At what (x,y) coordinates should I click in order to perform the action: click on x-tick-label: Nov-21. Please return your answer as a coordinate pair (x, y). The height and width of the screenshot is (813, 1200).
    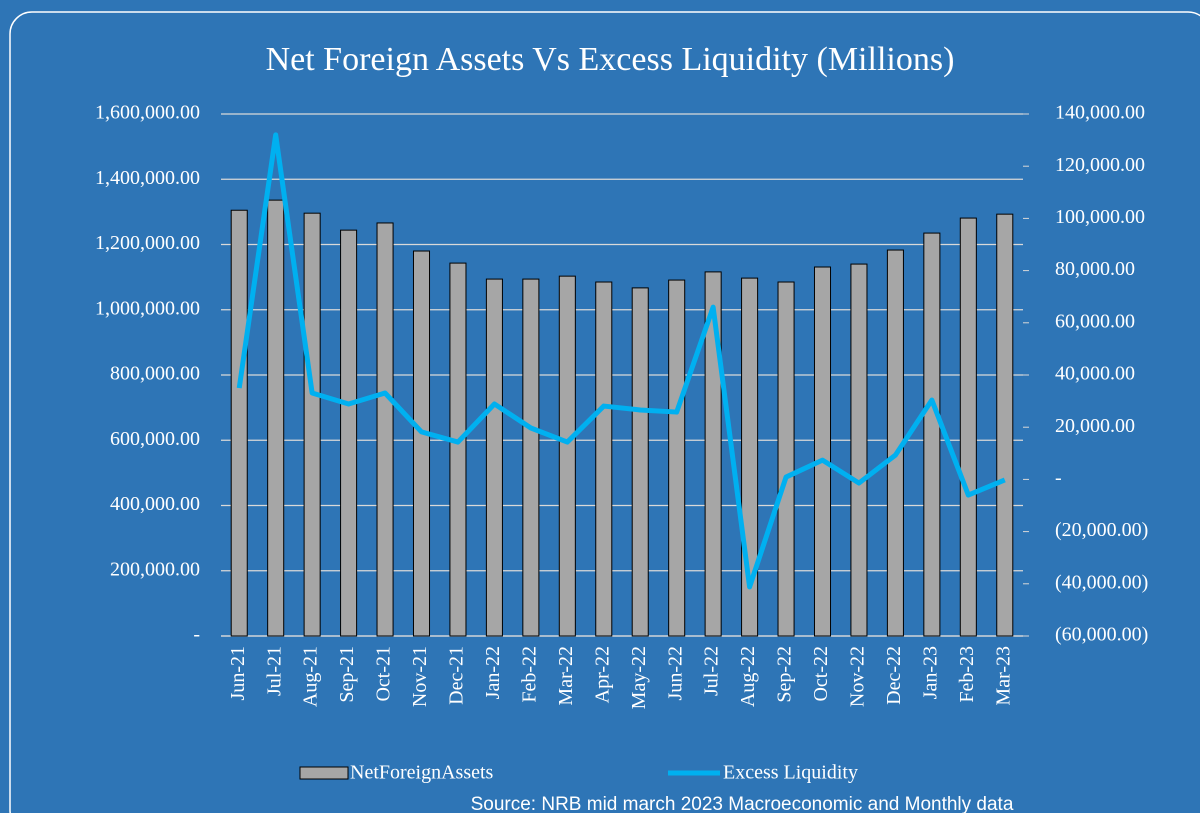
    Looking at the image, I should click on (420, 676).